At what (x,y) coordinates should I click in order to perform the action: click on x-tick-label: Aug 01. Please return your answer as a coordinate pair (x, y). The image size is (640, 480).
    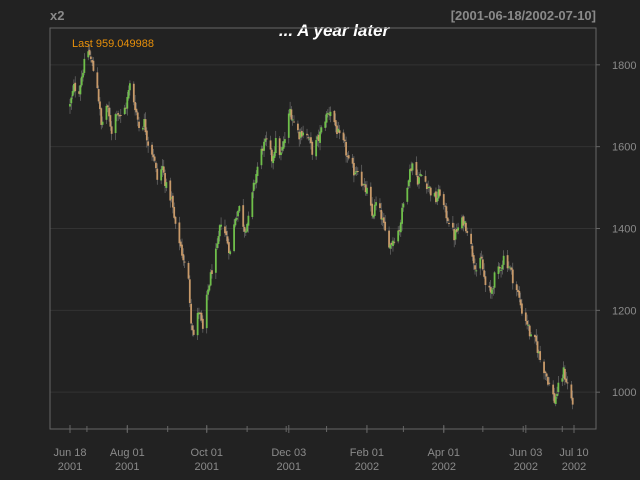
    Looking at the image, I should click on (127, 453).